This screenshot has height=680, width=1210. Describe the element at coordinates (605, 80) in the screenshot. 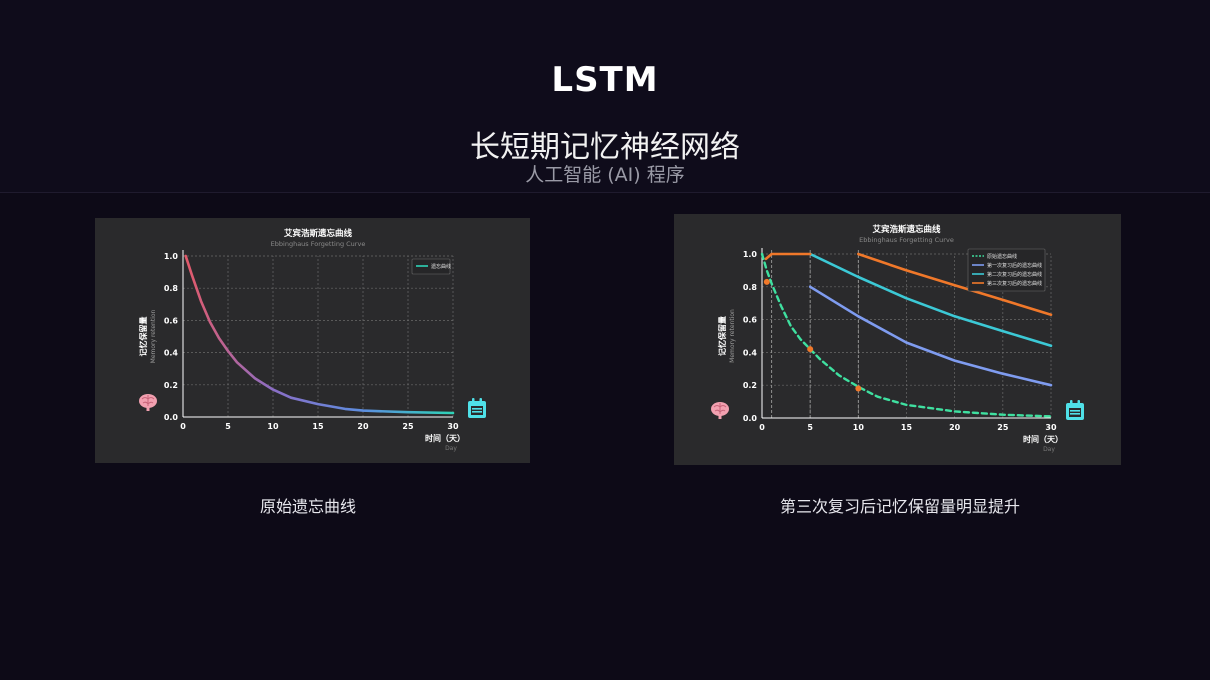

I see `page-title: LSTM` at that location.